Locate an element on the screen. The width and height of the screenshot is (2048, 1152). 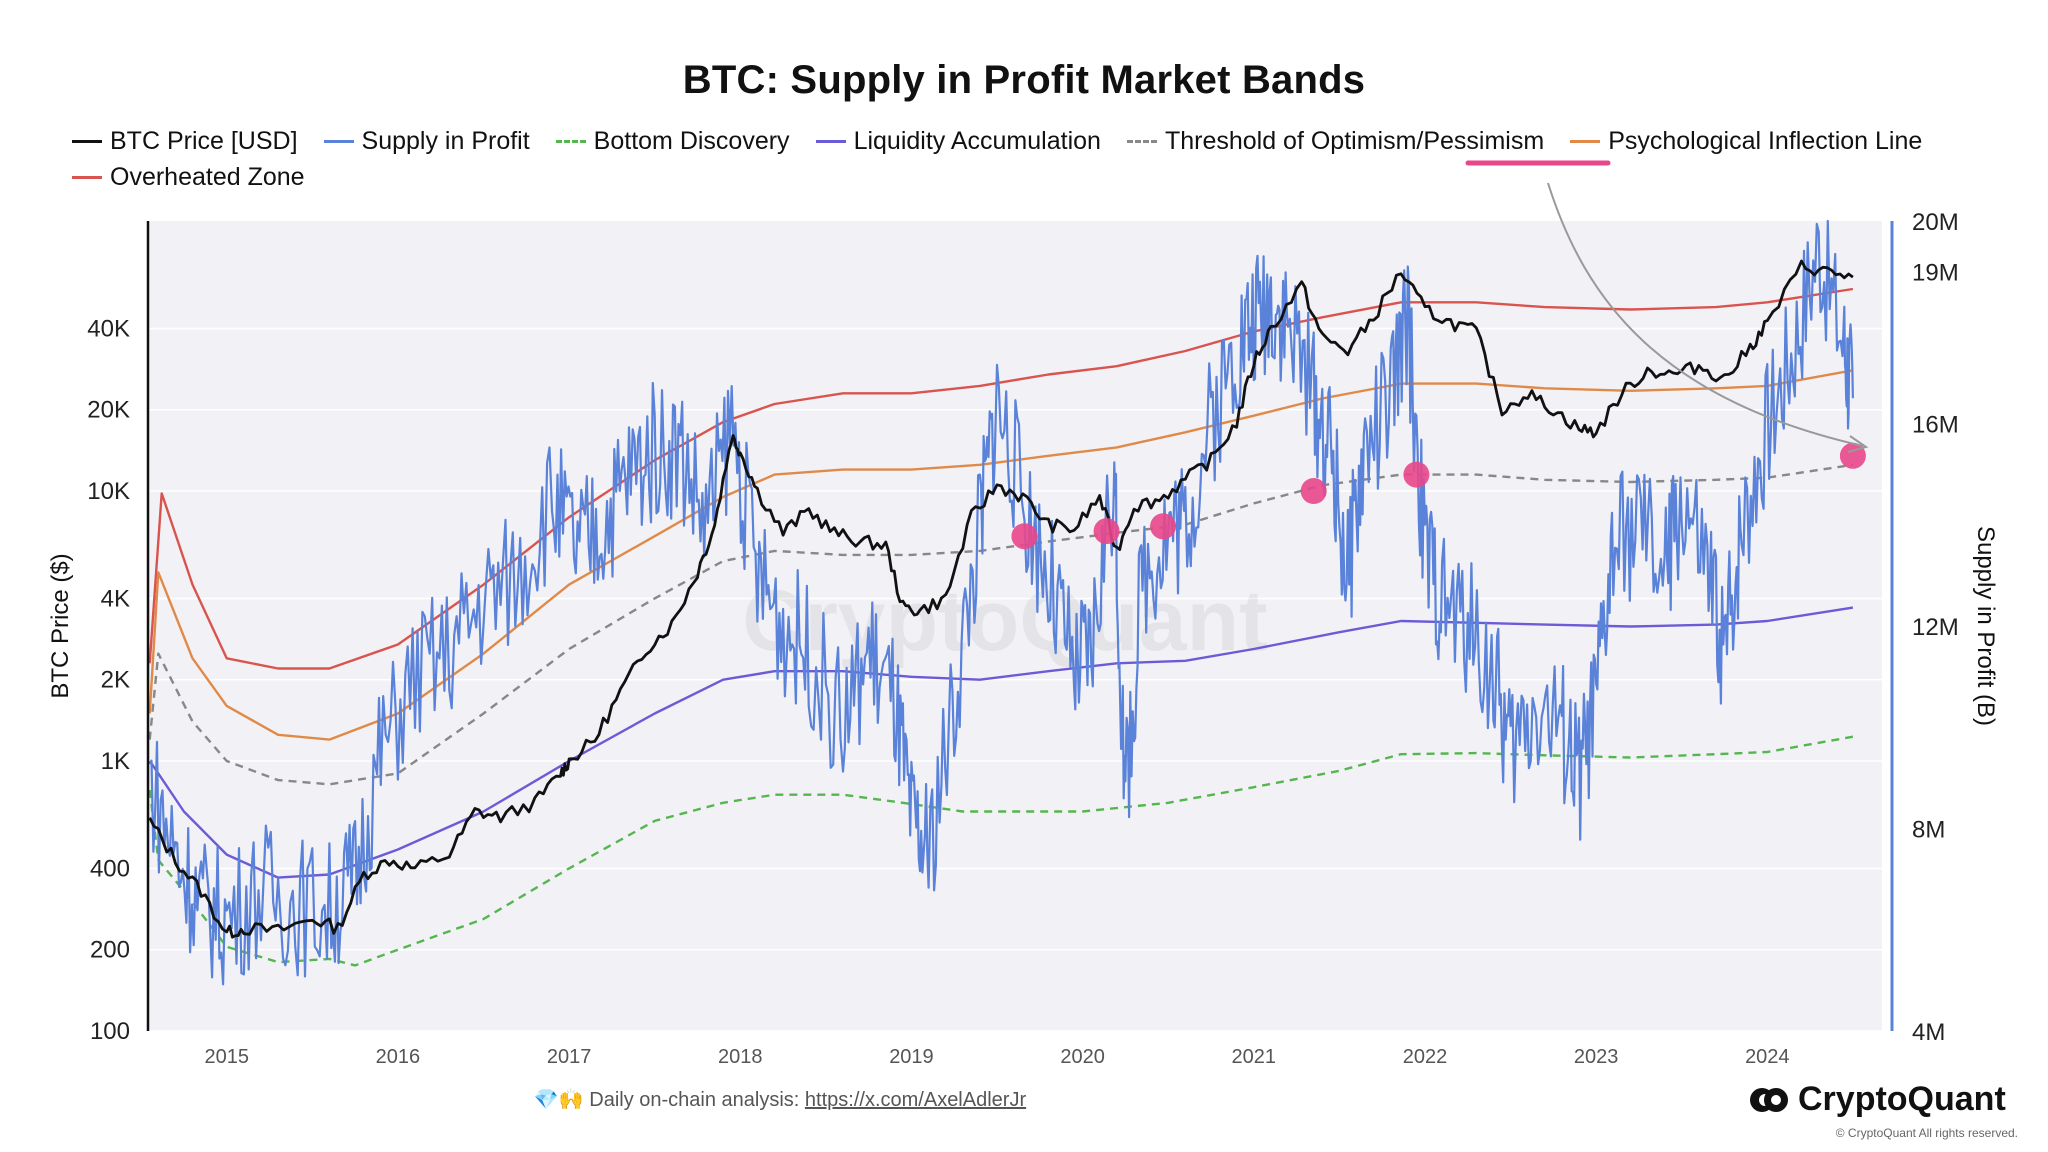
y-left-tick-1k: 1K is located at coordinates (115, 761).